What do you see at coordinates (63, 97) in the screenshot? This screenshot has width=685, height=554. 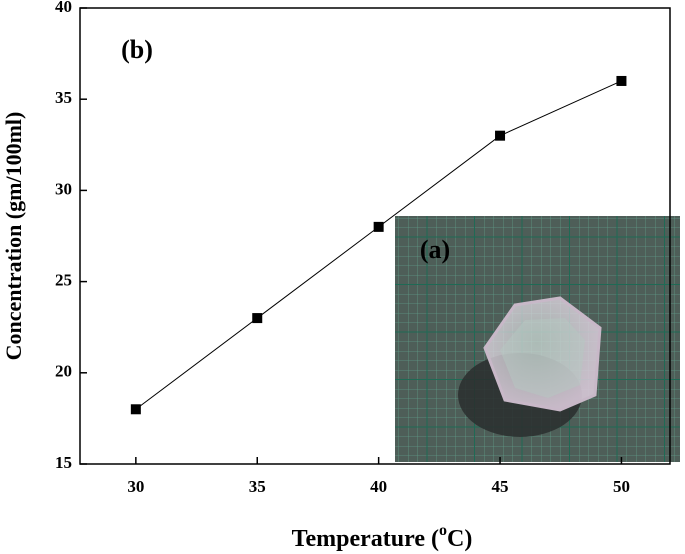 I see `y-tick-label: 35` at bounding box center [63, 97].